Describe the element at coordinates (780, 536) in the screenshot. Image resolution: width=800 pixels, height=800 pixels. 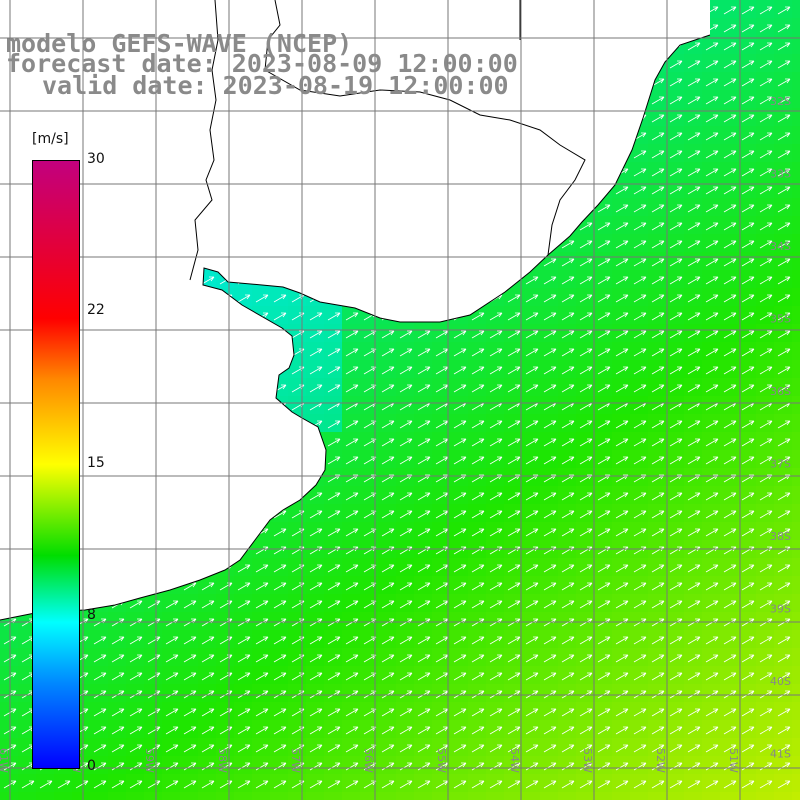
I see `latitude-label: 38S` at that location.